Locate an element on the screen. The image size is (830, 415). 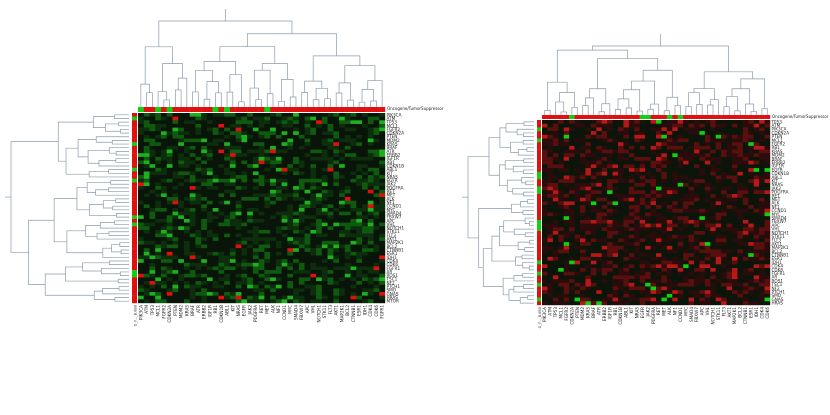
column-label: AKT1 is located at coordinates (336, 310).